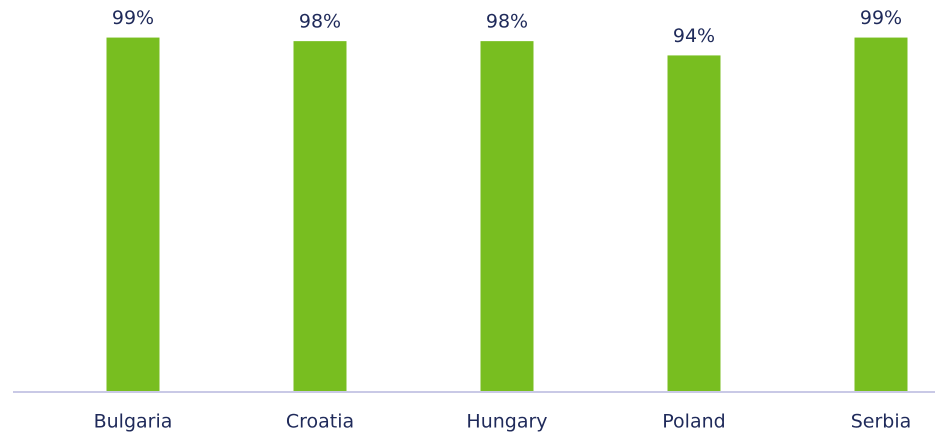  I want to click on x-tick-label: Croatia, so click(320, 422).